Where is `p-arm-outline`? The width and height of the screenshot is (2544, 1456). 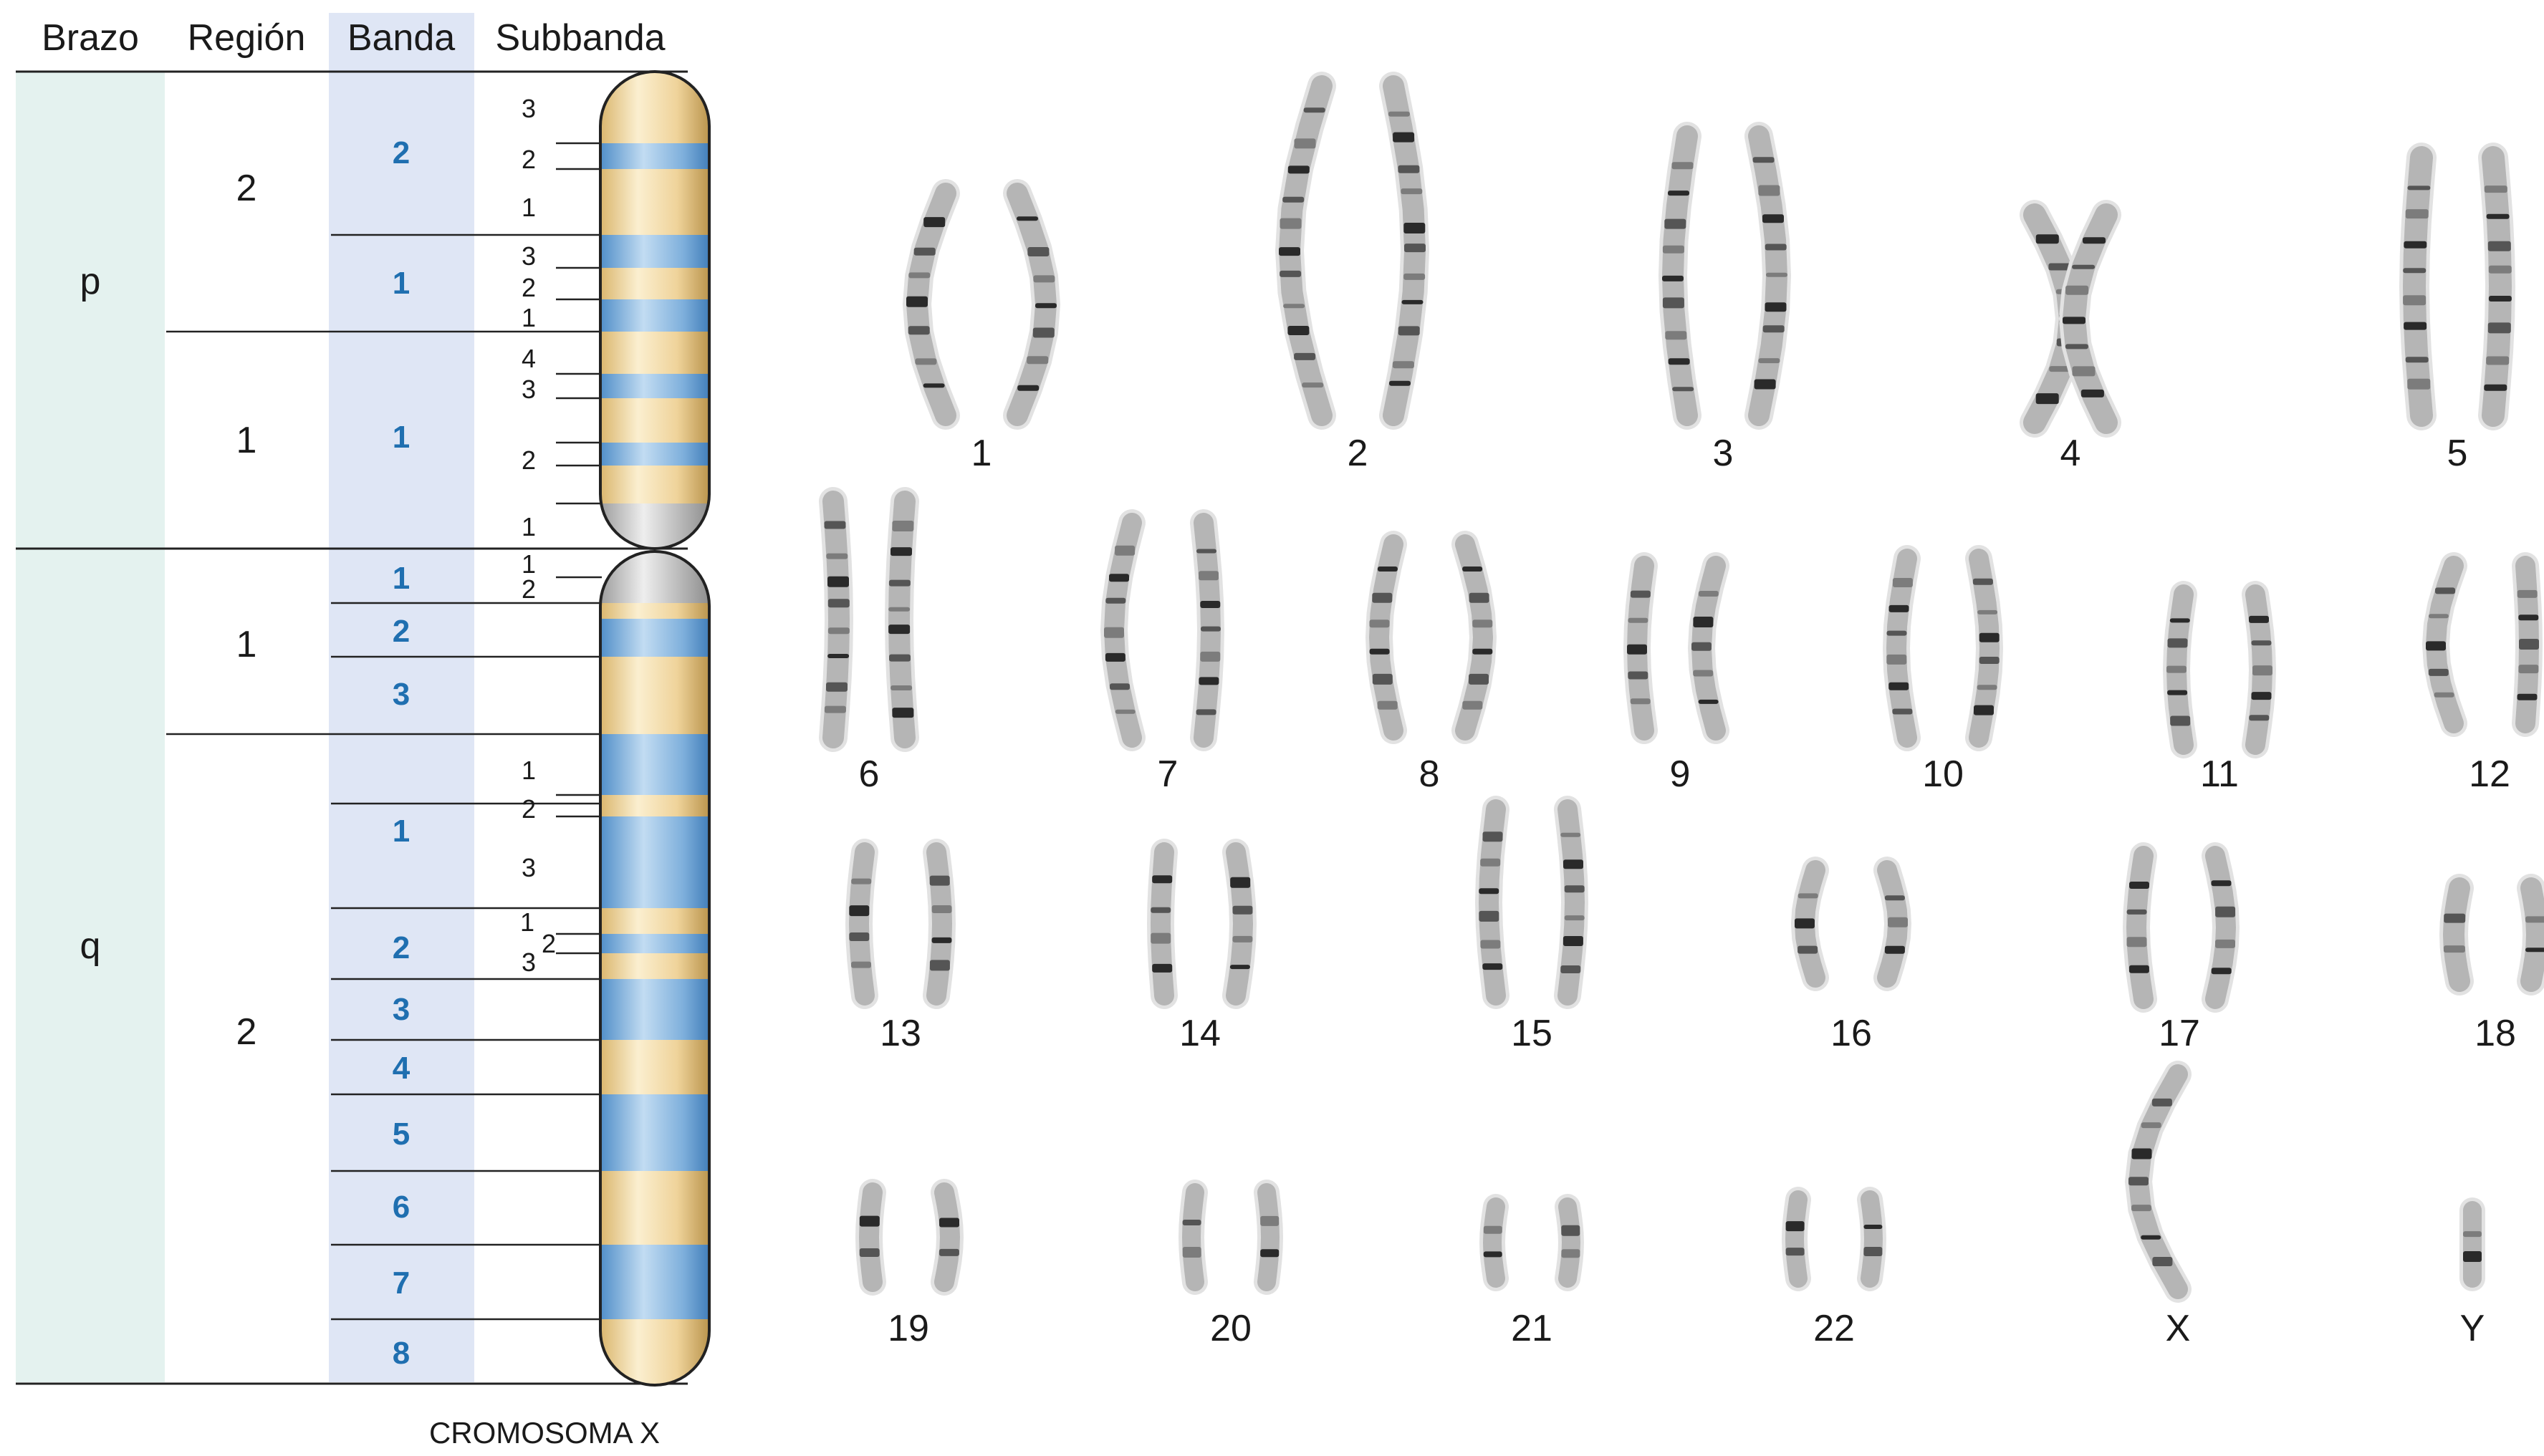 p-arm-outline is located at coordinates (655, 310).